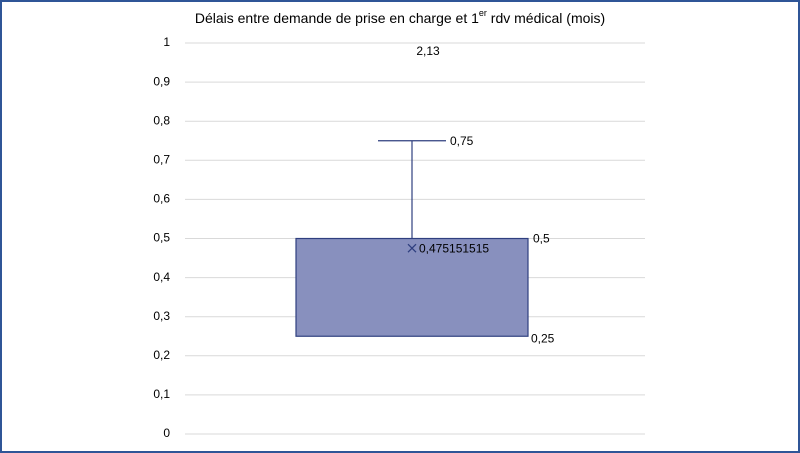 The height and width of the screenshot is (453, 800). I want to click on y-tick-label: 0,5, so click(161, 238).